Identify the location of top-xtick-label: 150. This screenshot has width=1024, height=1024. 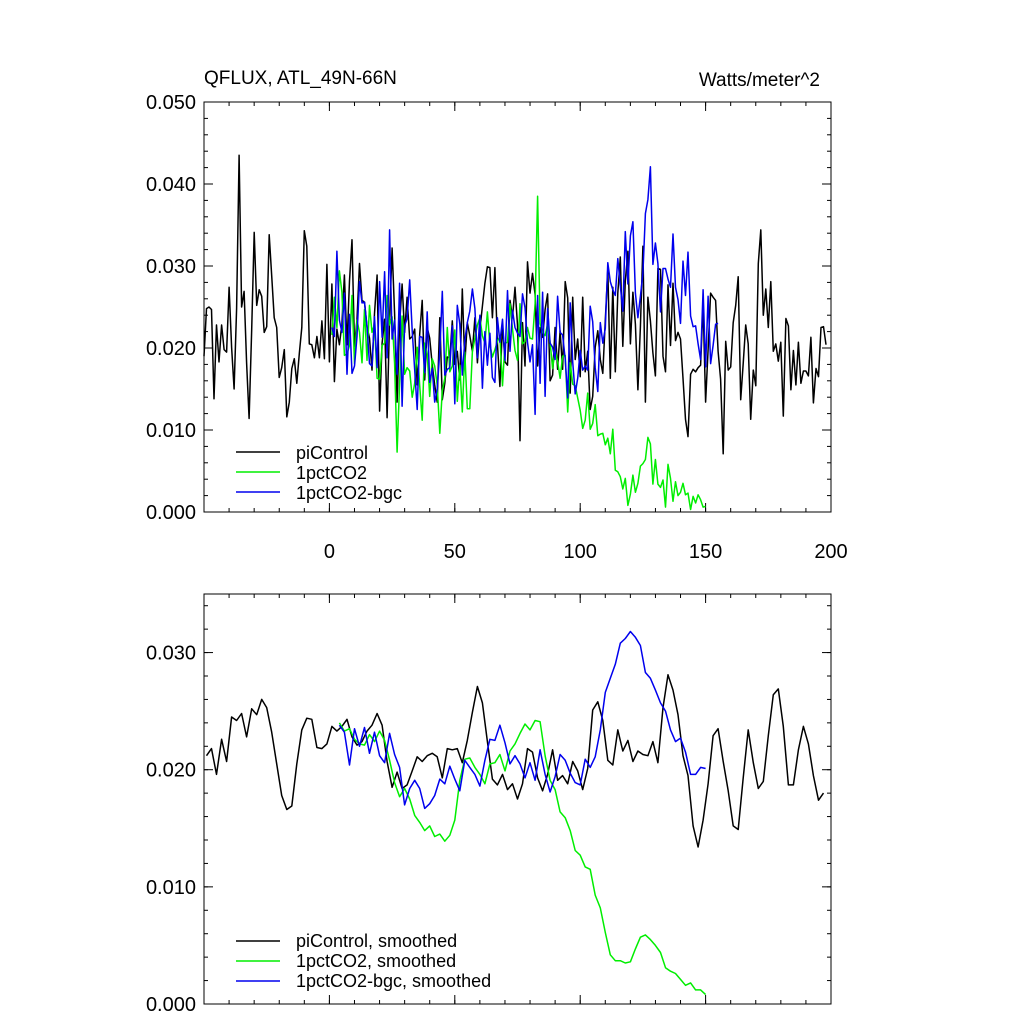
(705, 552).